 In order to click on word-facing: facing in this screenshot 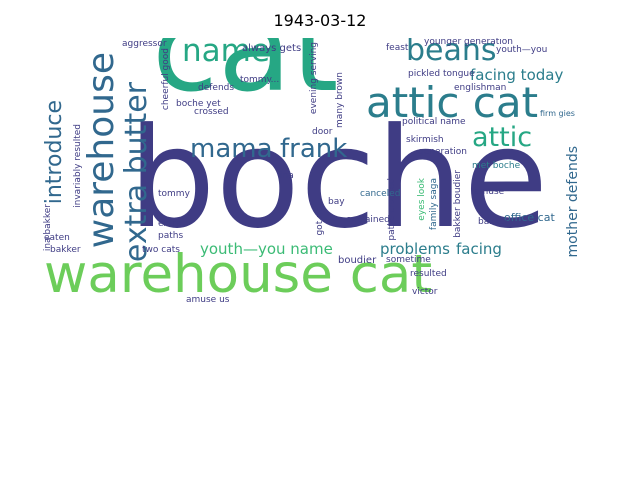, I will do `click(479, 249)`.